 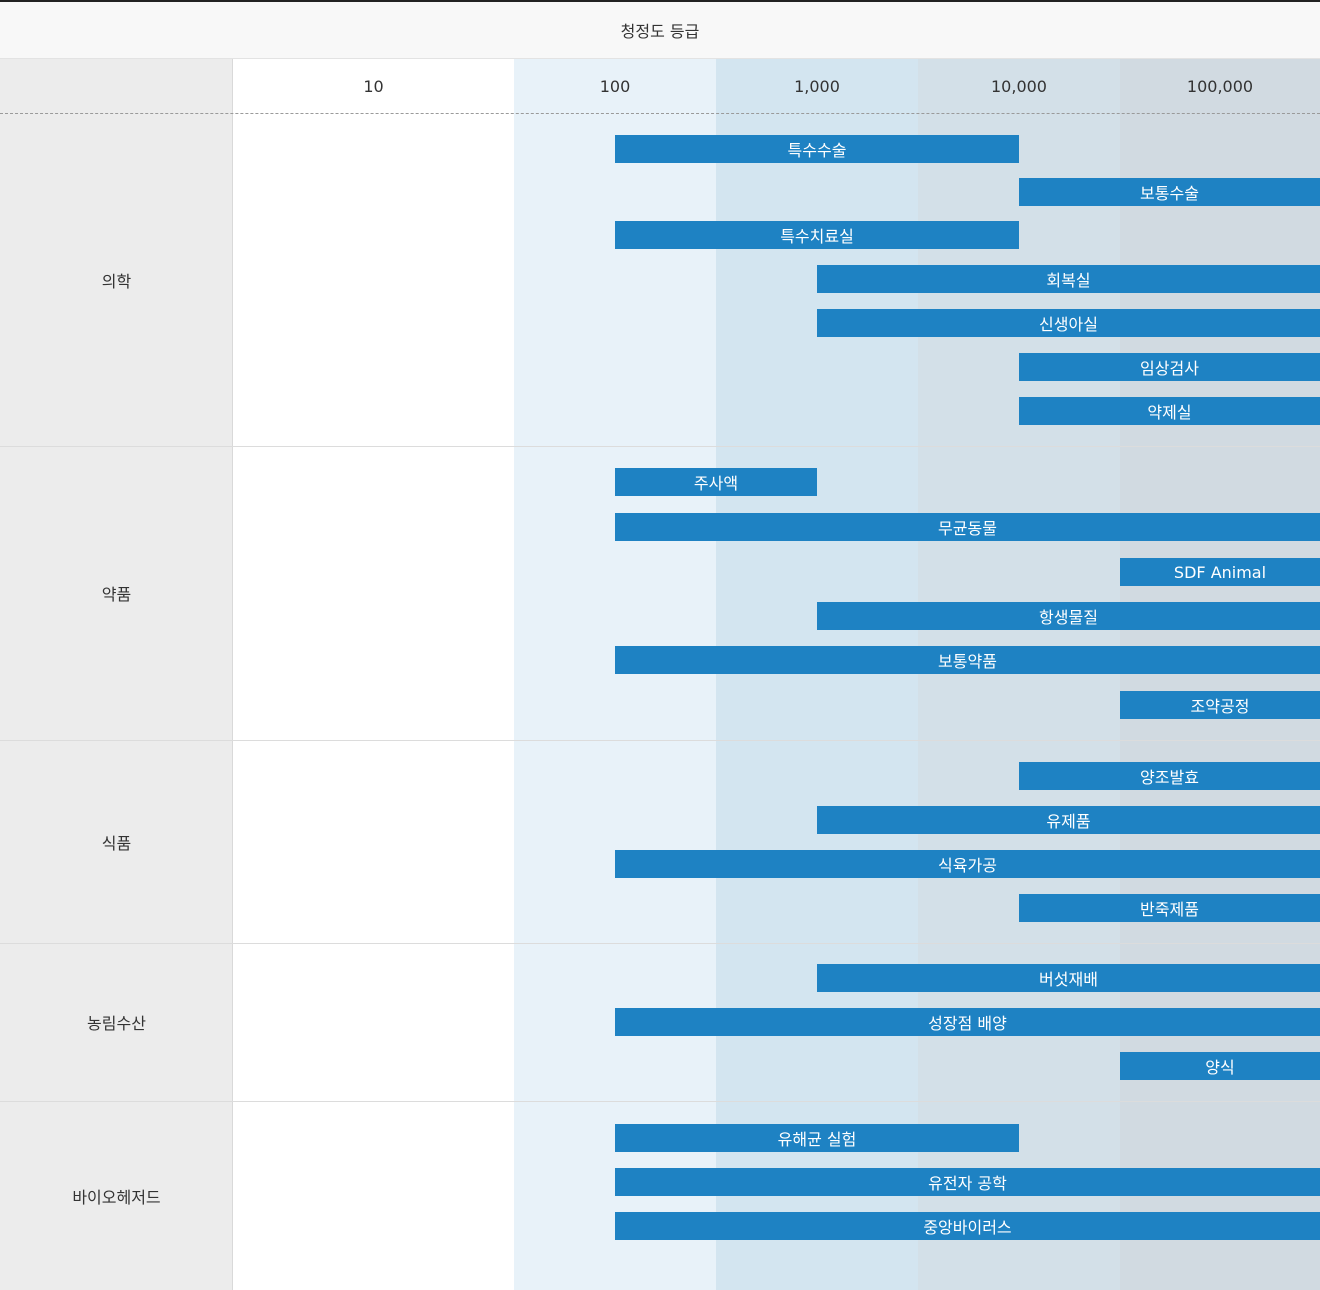 What do you see at coordinates (1169, 908) in the screenshot?
I see `range-bar: 반죽제품` at bounding box center [1169, 908].